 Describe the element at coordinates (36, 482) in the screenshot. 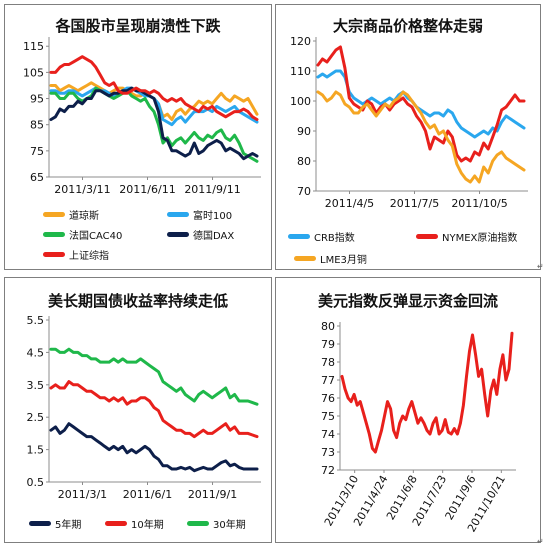

I see `y-tick-label: 0.5` at that location.